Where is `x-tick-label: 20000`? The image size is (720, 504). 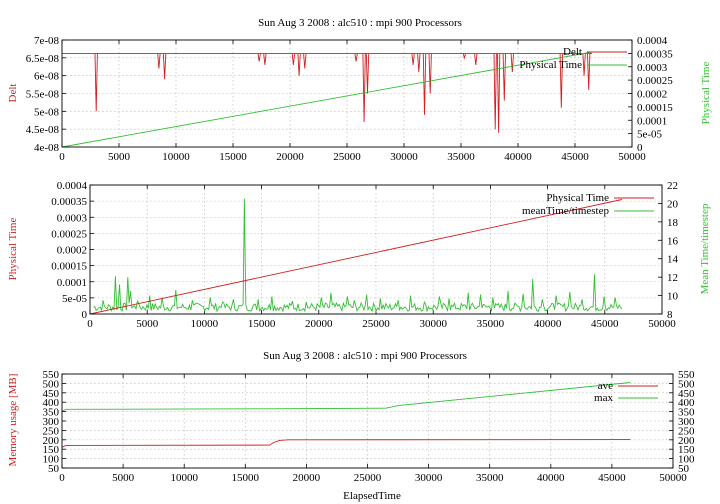 x-tick-label: 20000 is located at coordinates (307, 478).